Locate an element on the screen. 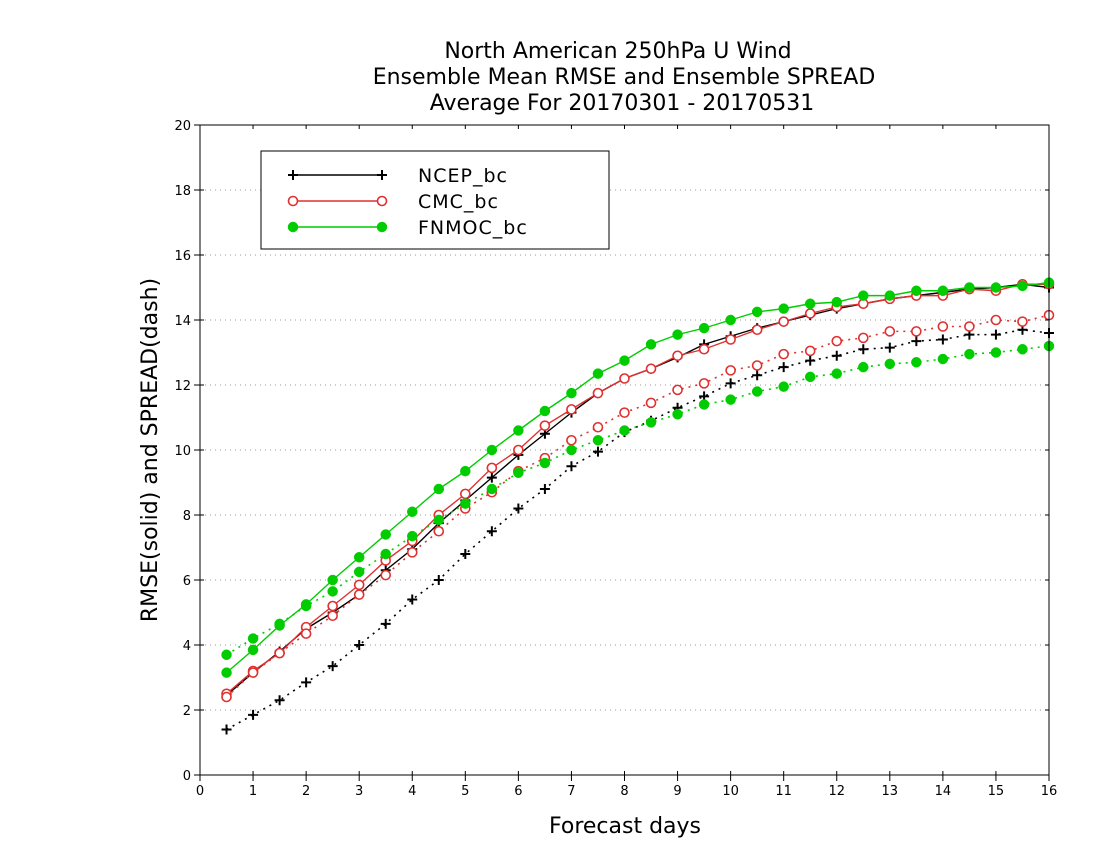 The image size is (1100, 850). x-tick-label-6: 6 is located at coordinates (518, 791).